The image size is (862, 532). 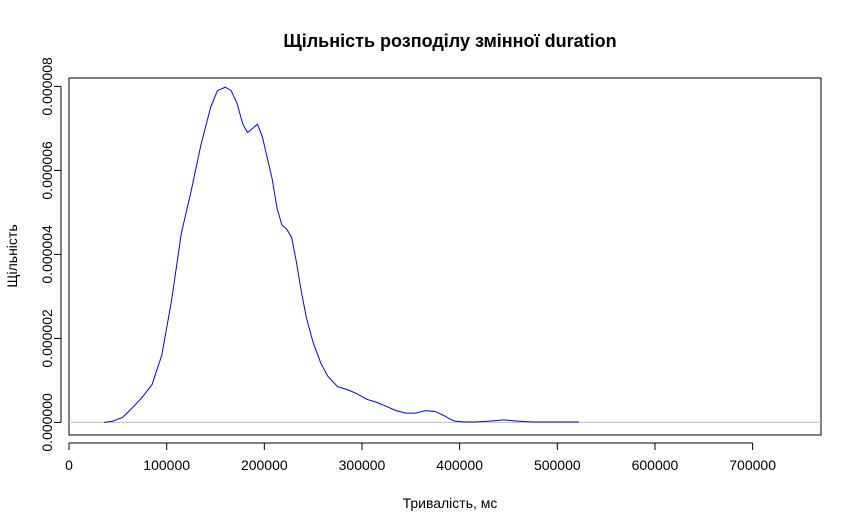 I want to click on y-tick-label: 0.000002, so click(x=47, y=338).